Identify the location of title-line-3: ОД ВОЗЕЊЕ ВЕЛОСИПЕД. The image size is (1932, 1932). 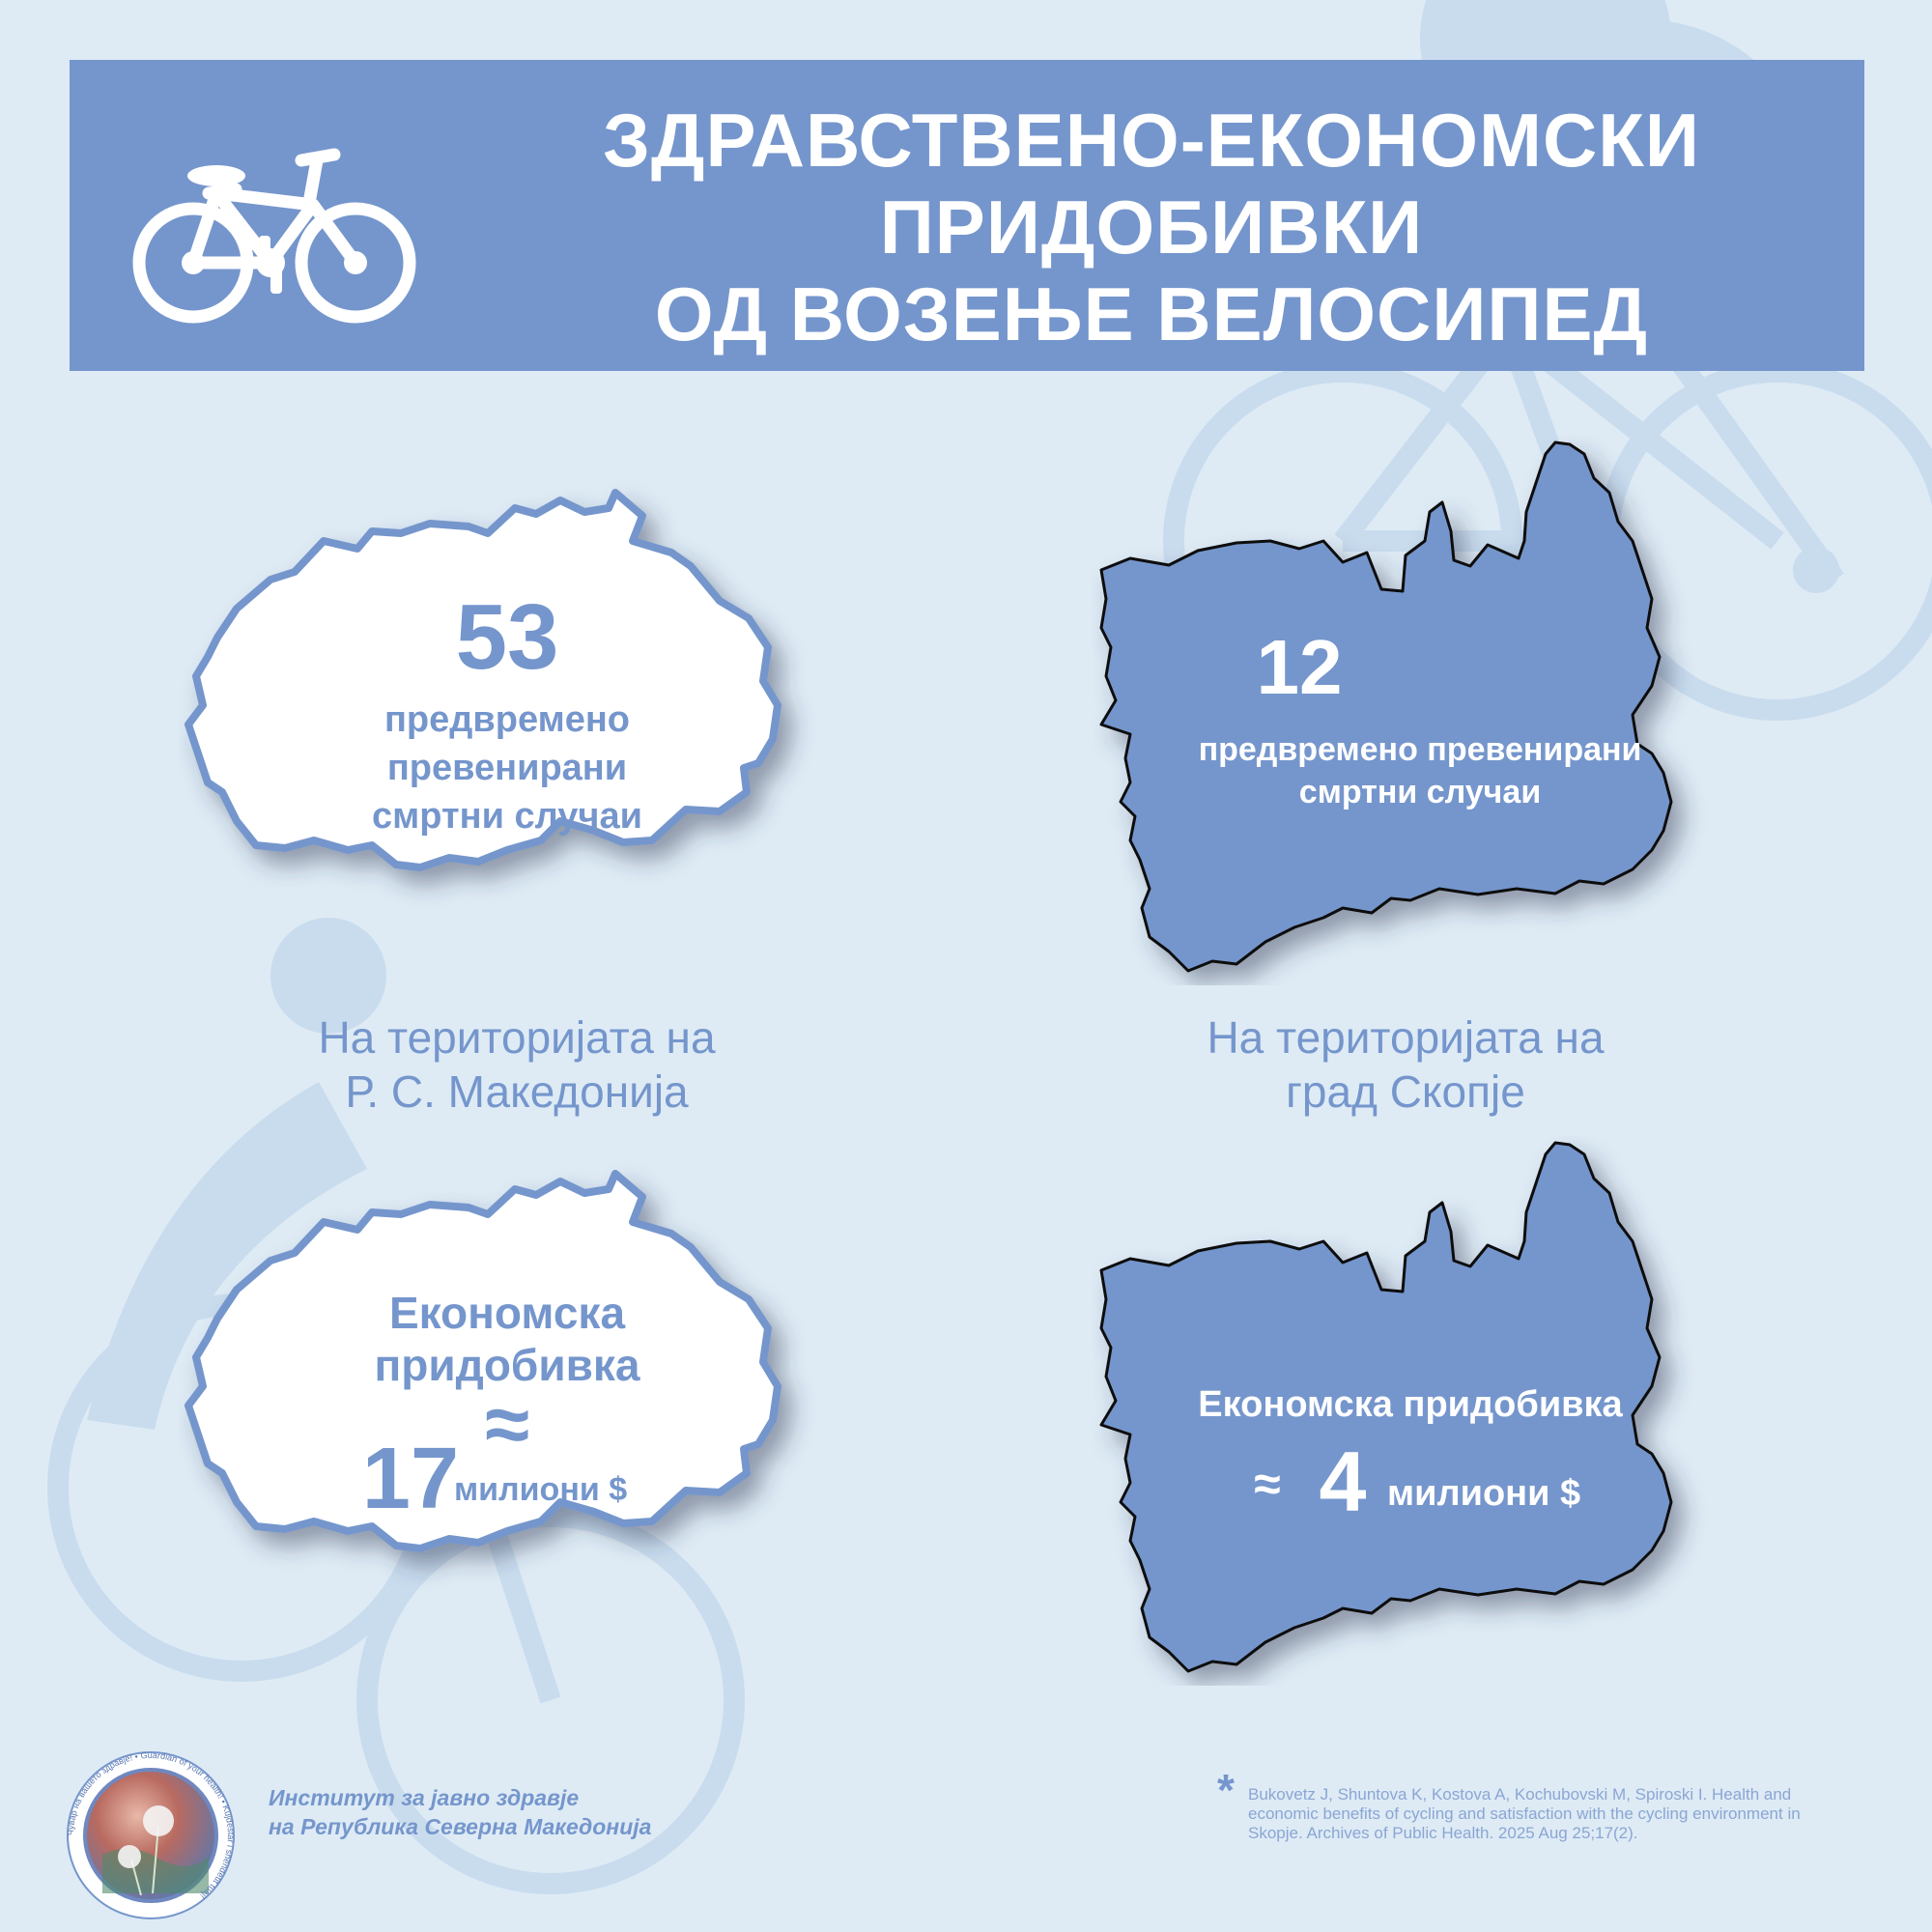
(1151, 313).